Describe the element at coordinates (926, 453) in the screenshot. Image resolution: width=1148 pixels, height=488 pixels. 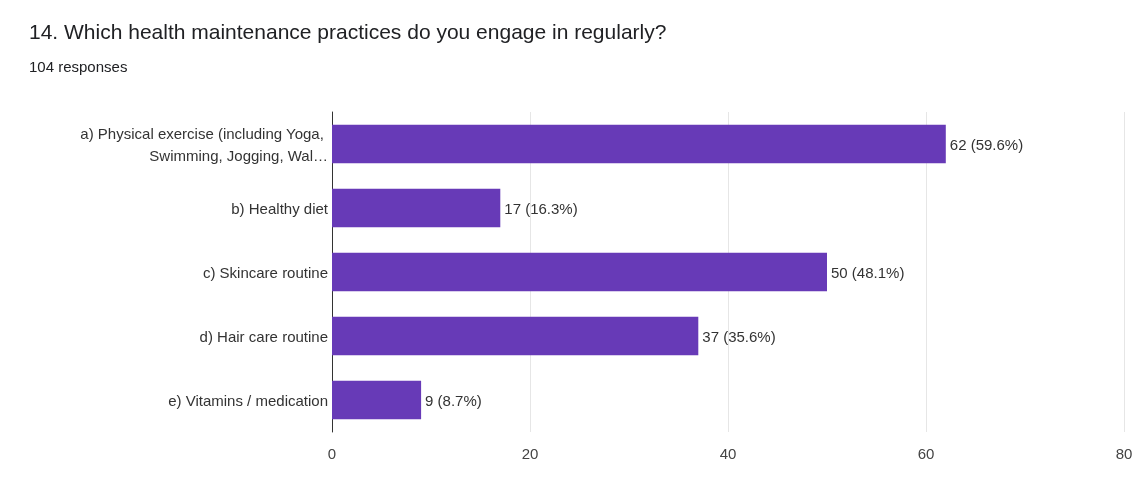
I see `x-tick-label: 60` at that location.